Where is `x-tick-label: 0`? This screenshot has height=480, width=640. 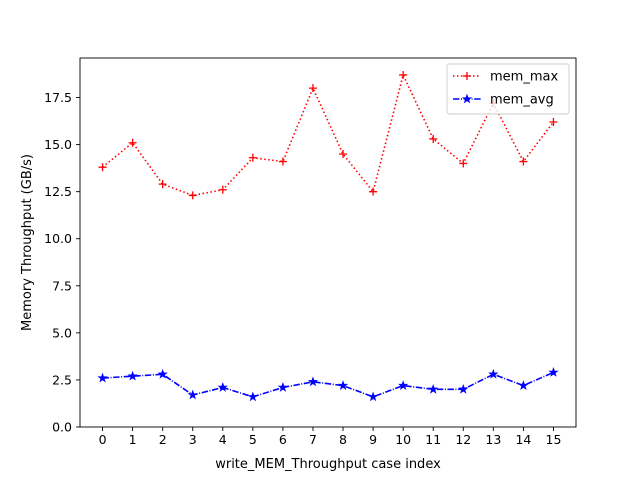
x-tick-label: 0 is located at coordinates (103, 439).